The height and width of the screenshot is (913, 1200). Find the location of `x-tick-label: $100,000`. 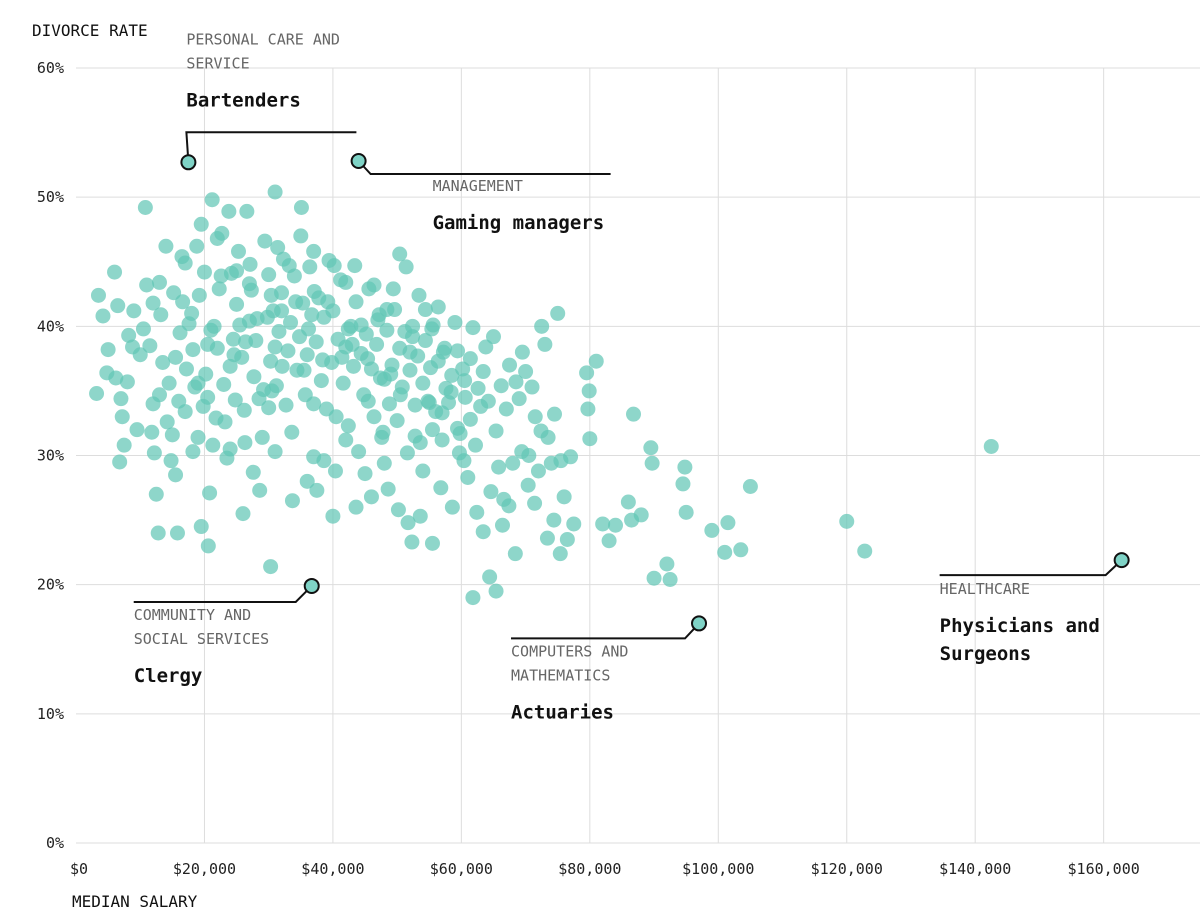

x-tick-label: $100,000 is located at coordinates (718, 869).